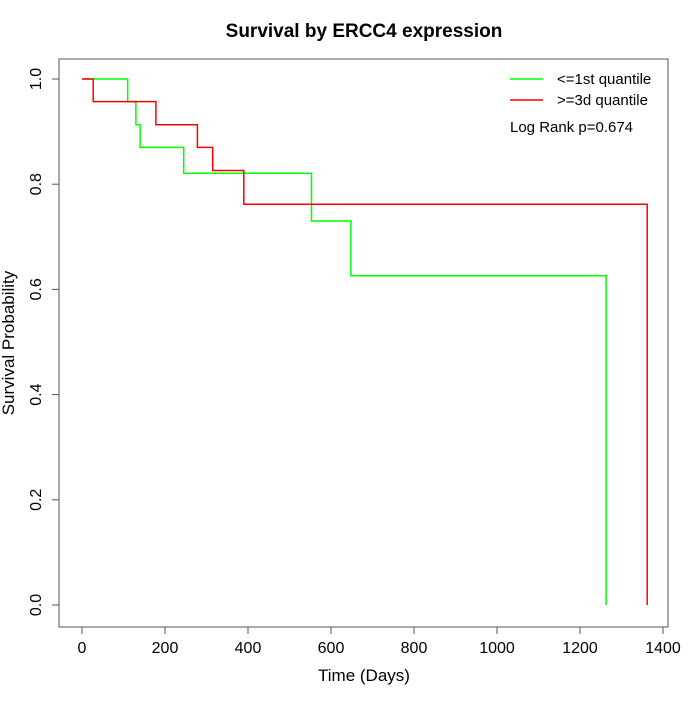 The height and width of the screenshot is (705, 700). Describe the element at coordinates (580, 648) in the screenshot. I see `x-tick-label: 1200` at that location.